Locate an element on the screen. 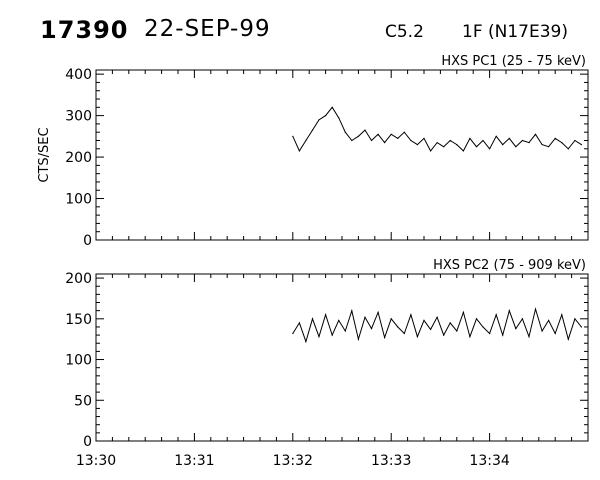 Image resolution: width=600 pixels, height=480 pixels. panel-title-1: HXS PC1 (25 - 75 keV) is located at coordinates (513, 61).